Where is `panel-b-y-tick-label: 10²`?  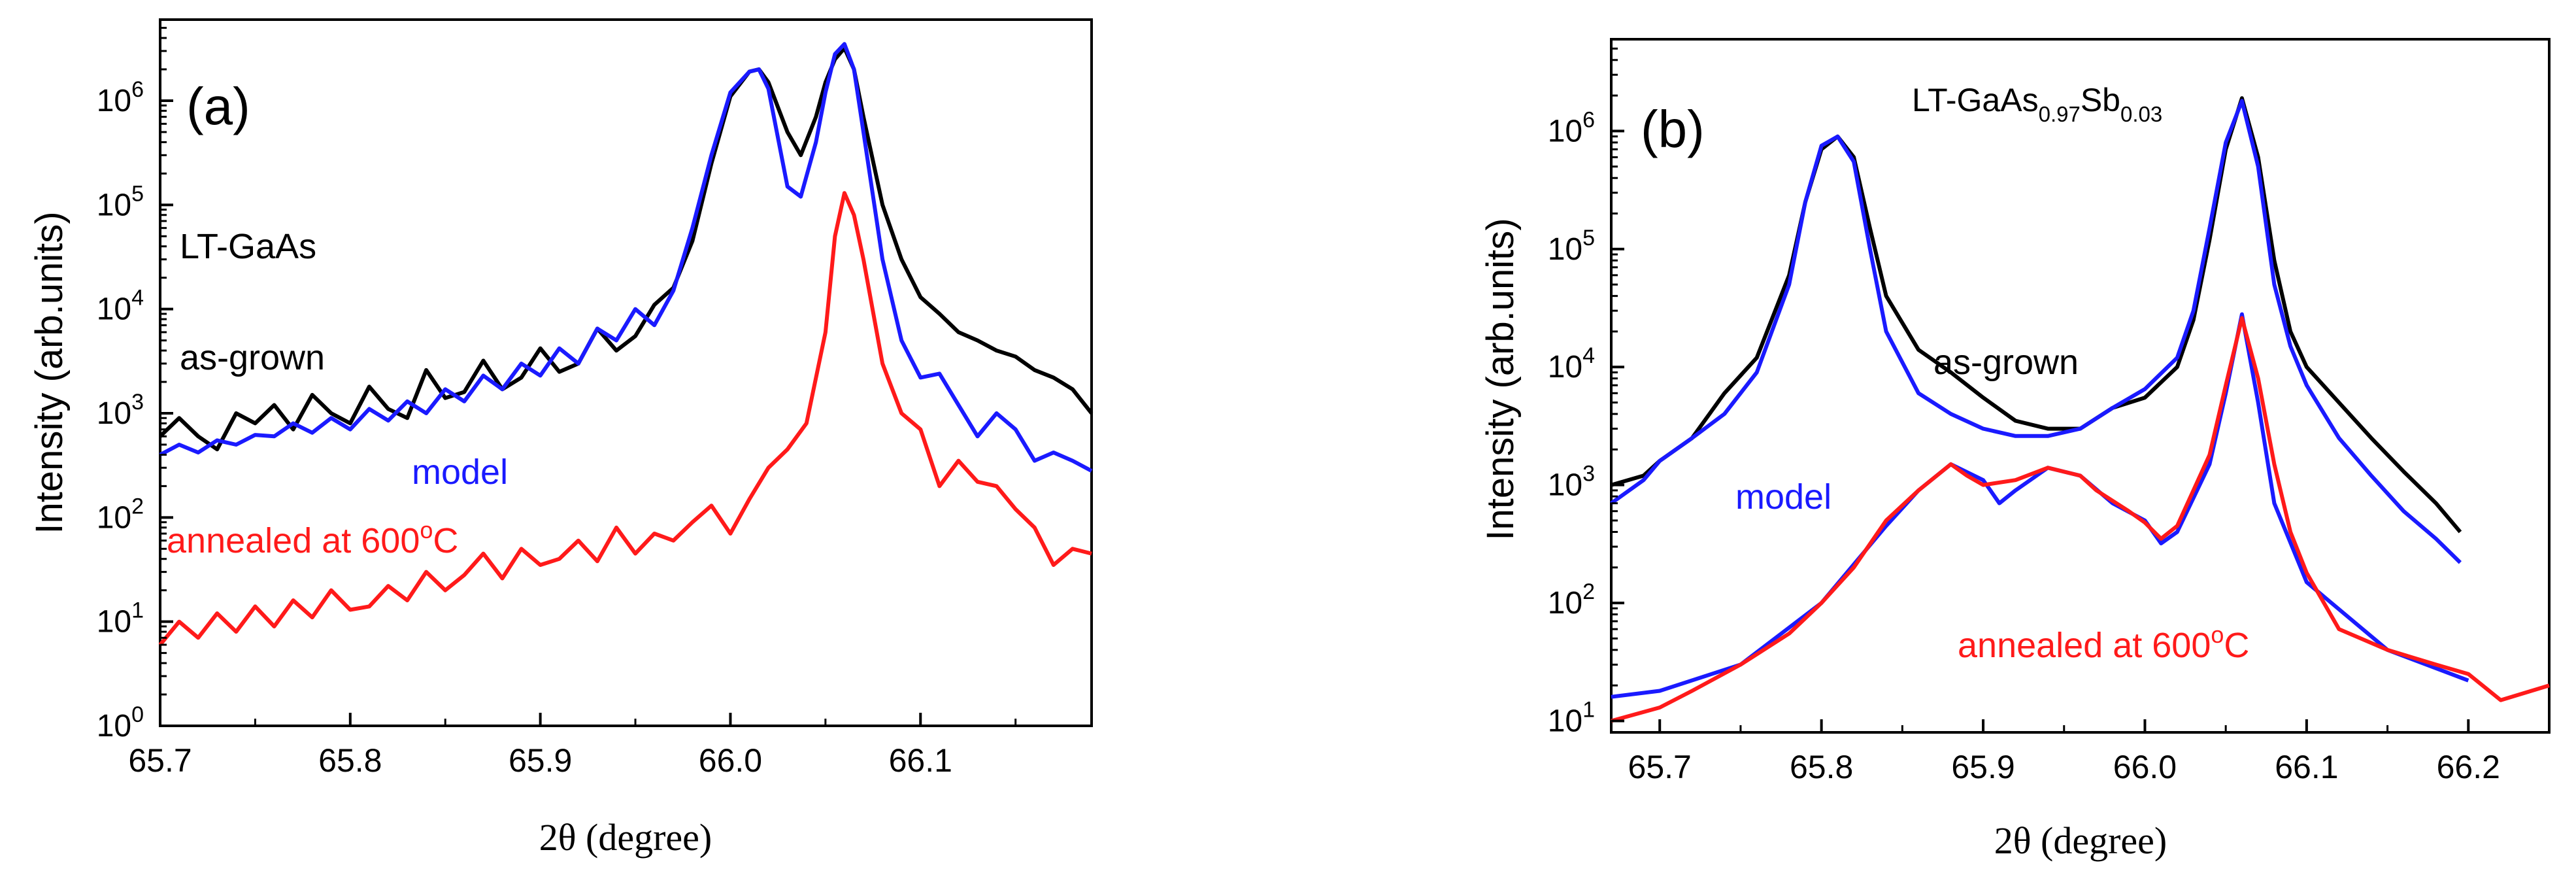
panel-b-y-tick-label: 10² is located at coordinates (1572, 600).